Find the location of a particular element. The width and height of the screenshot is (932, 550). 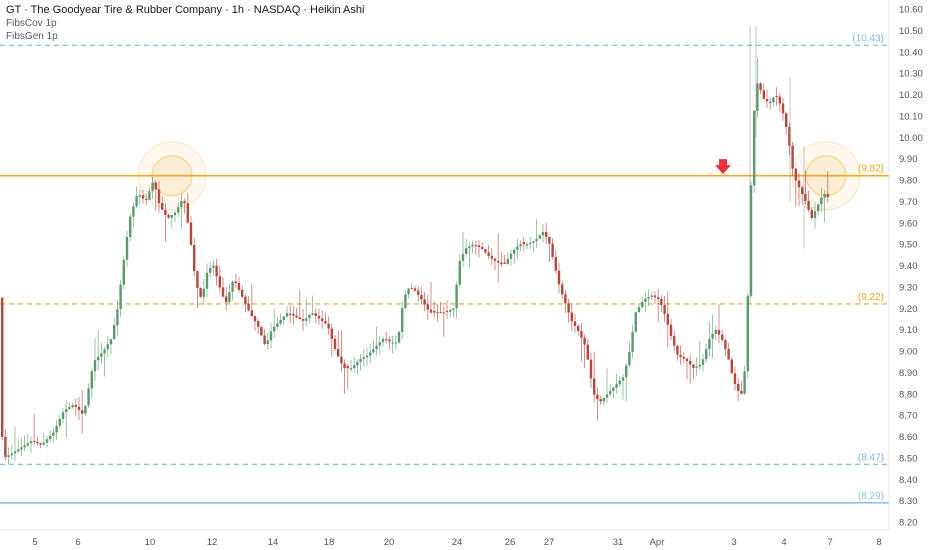

time-tick-label: 3 is located at coordinates (733, 542).